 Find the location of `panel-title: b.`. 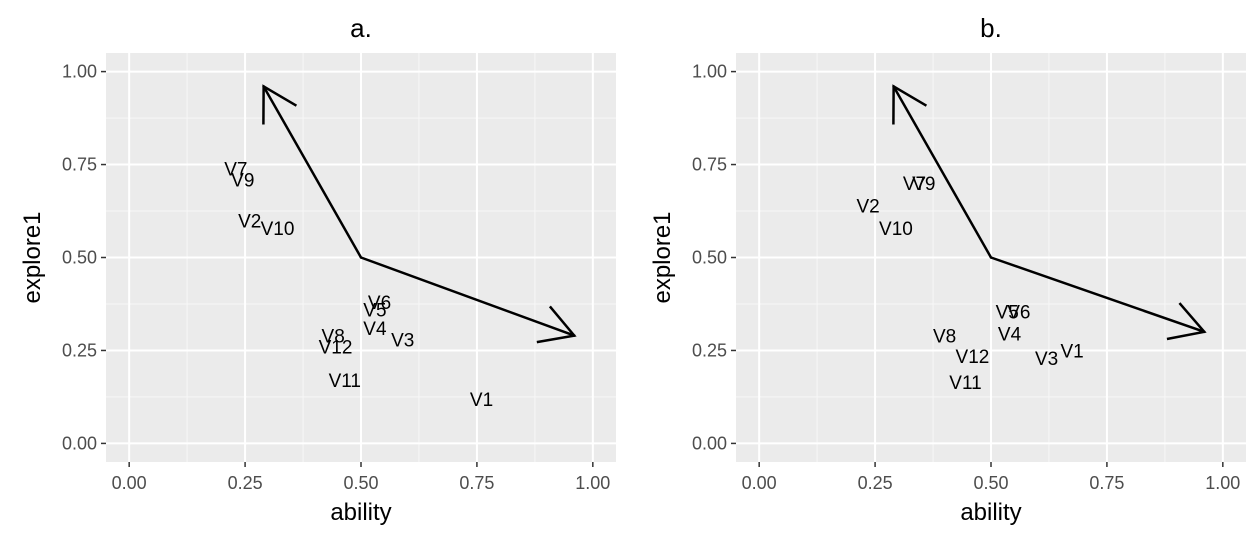

panel-title: b. is located at coordinates (991, 28).